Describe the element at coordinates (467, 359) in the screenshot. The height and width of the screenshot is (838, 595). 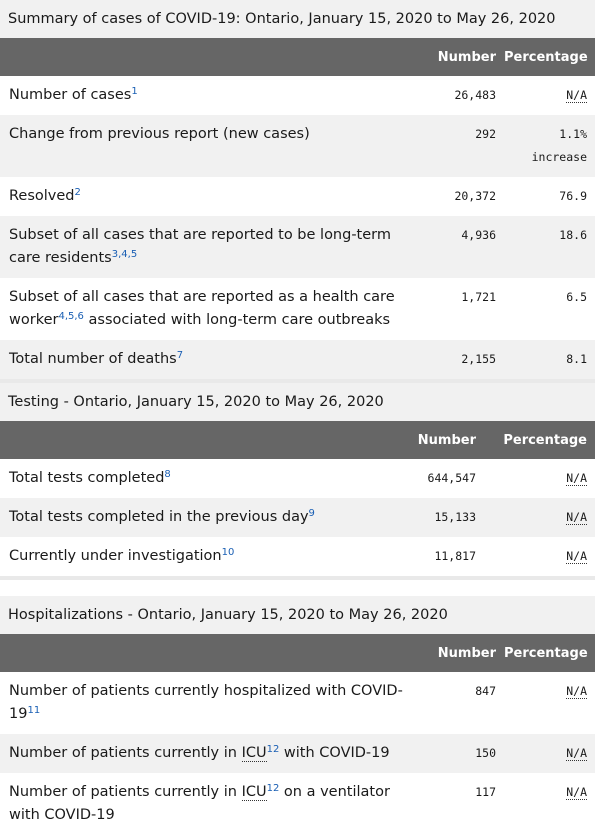
I see `row-number: 2,155` at that location.